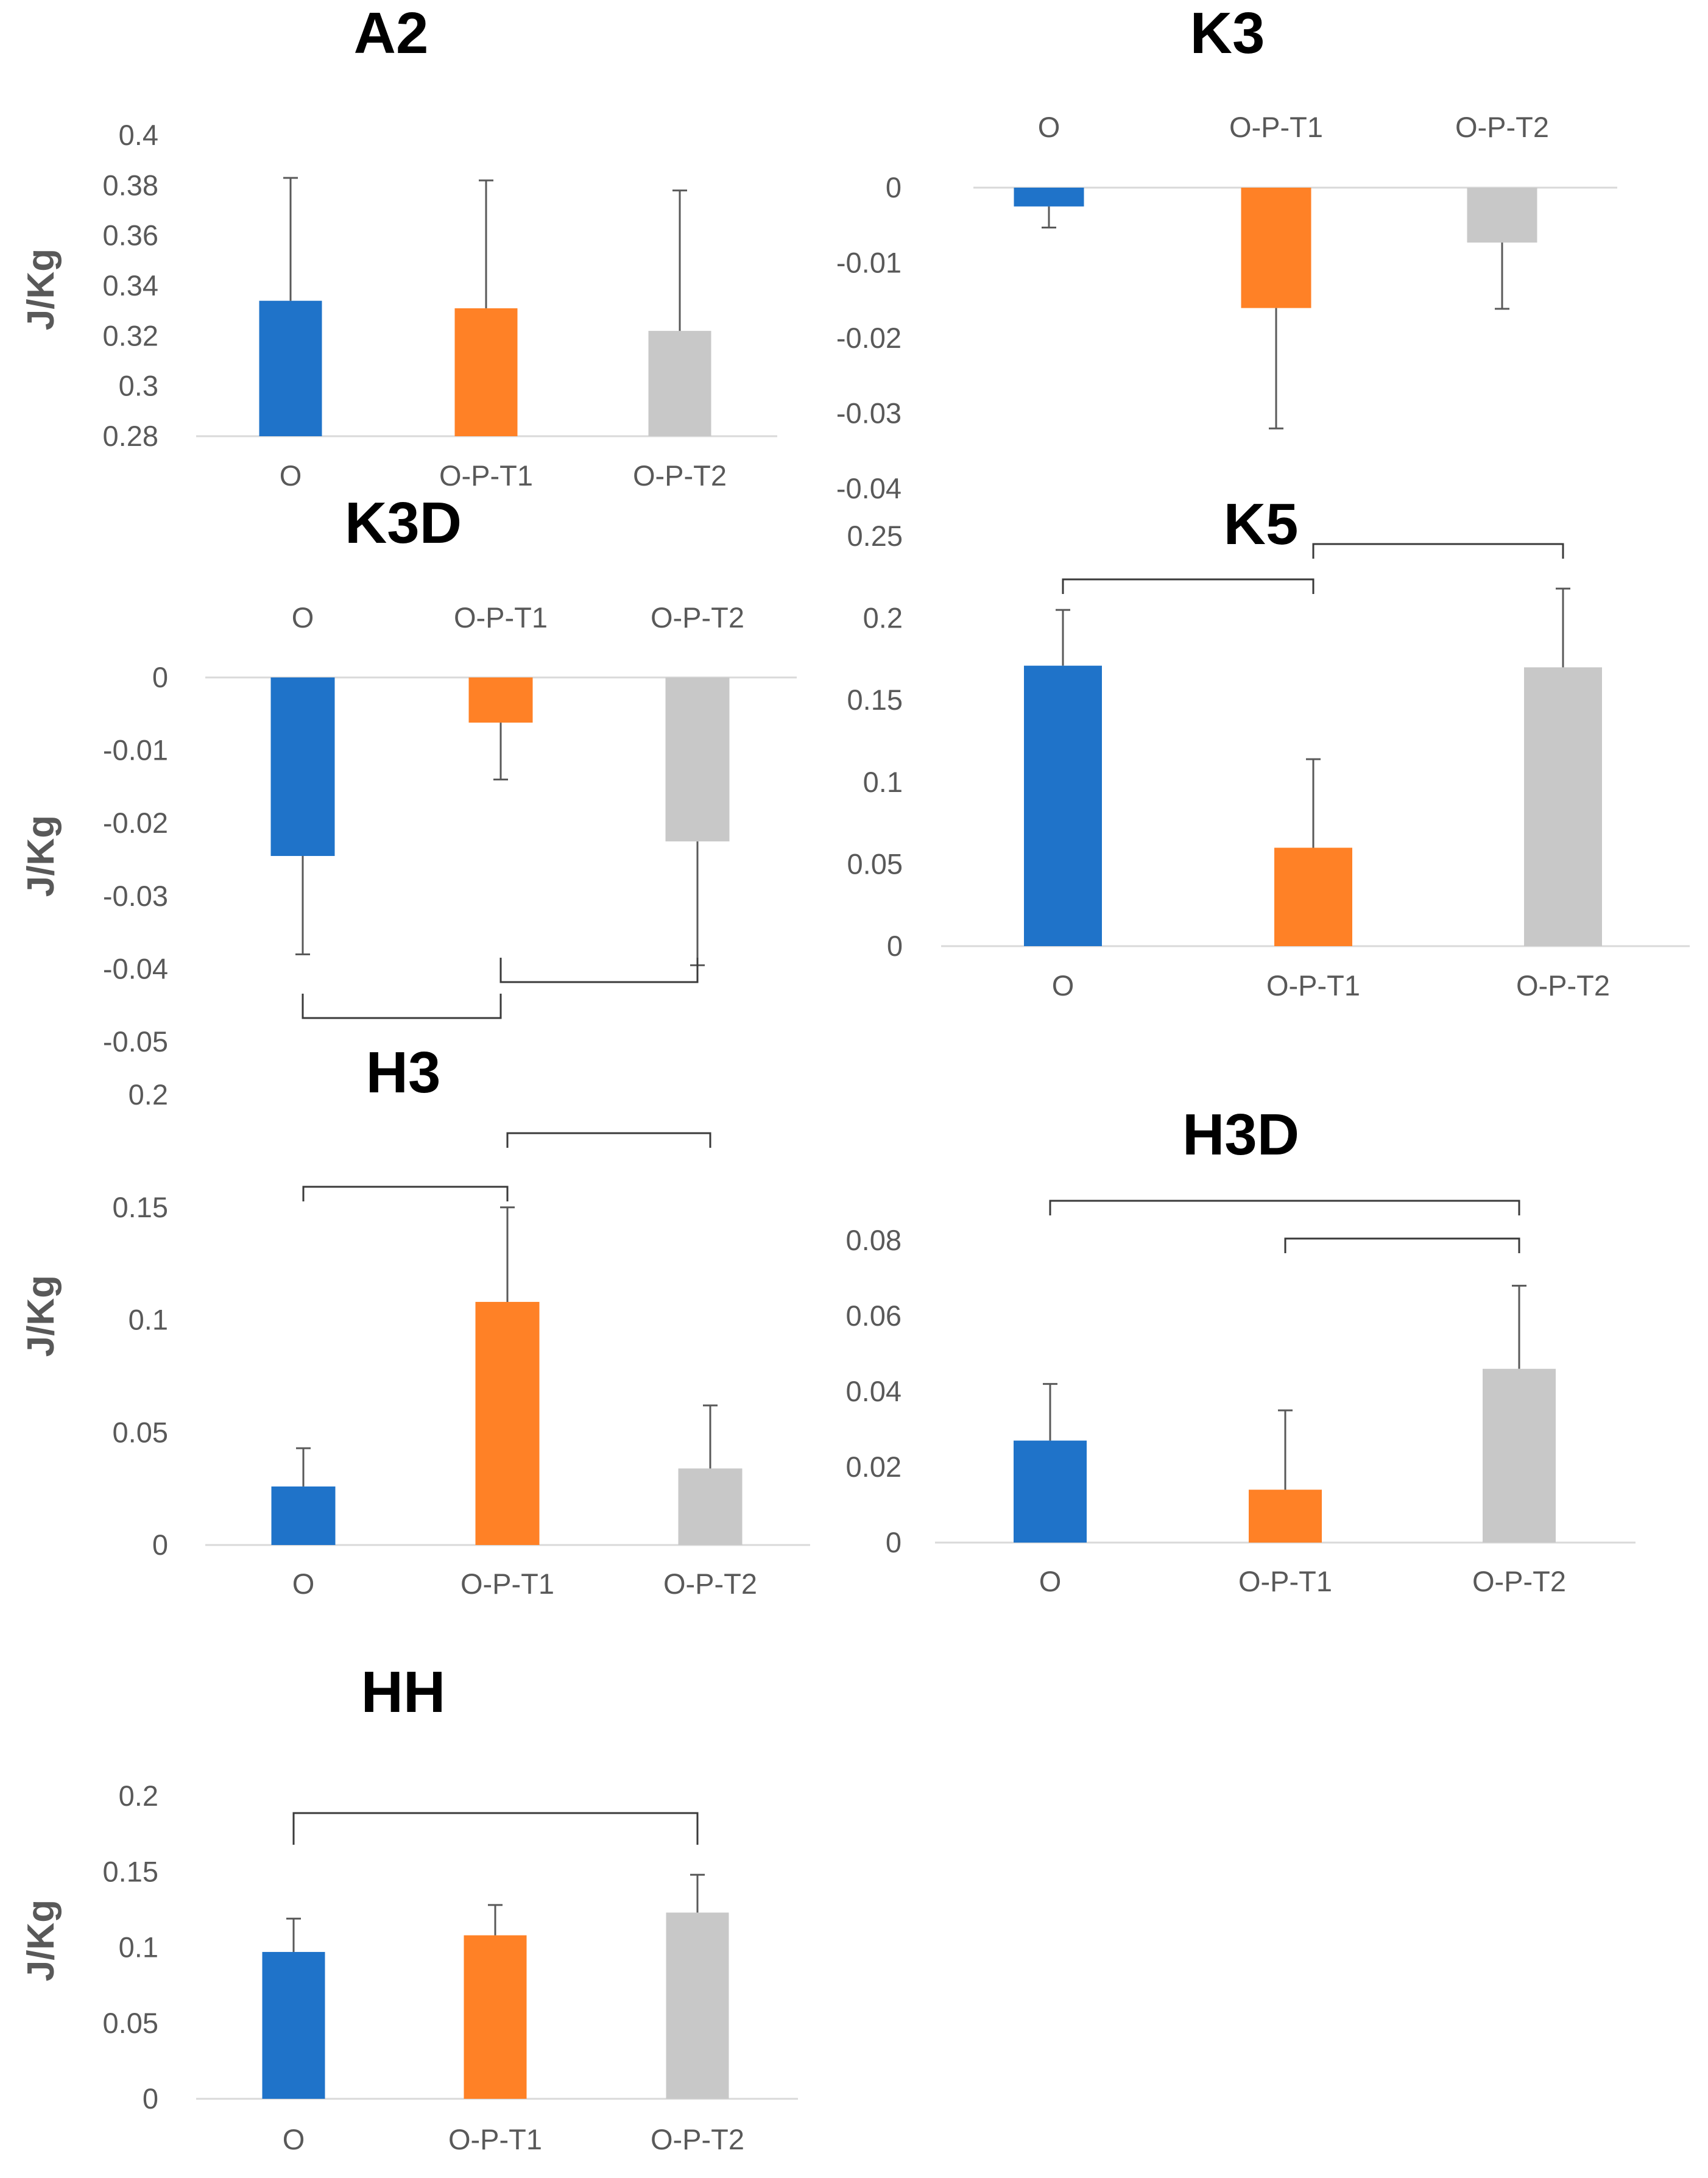 The height and width of the screenshot is (2178, 1708). What do you see at coordinates (874, 1240) in the screenshot?
I see `y-tick-label: 0.08` at bounding box center [874, 1240].